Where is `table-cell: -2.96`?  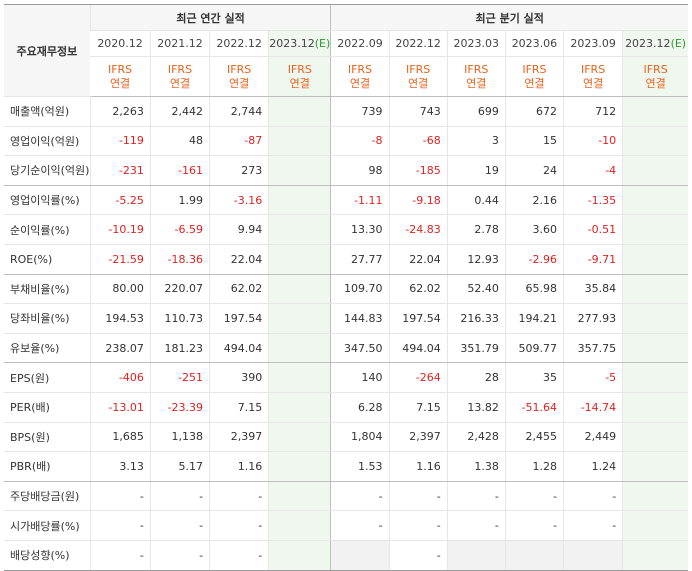 table-cell: -2.96 is located at coordinates (534, 259).